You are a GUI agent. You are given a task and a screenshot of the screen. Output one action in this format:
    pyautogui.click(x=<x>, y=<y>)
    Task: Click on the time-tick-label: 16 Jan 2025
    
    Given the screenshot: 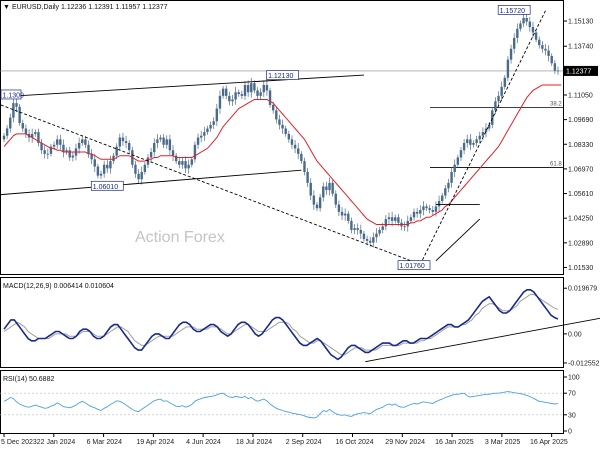 What is the action you would take?
    pyautogui.click(x=454, y=442)
    